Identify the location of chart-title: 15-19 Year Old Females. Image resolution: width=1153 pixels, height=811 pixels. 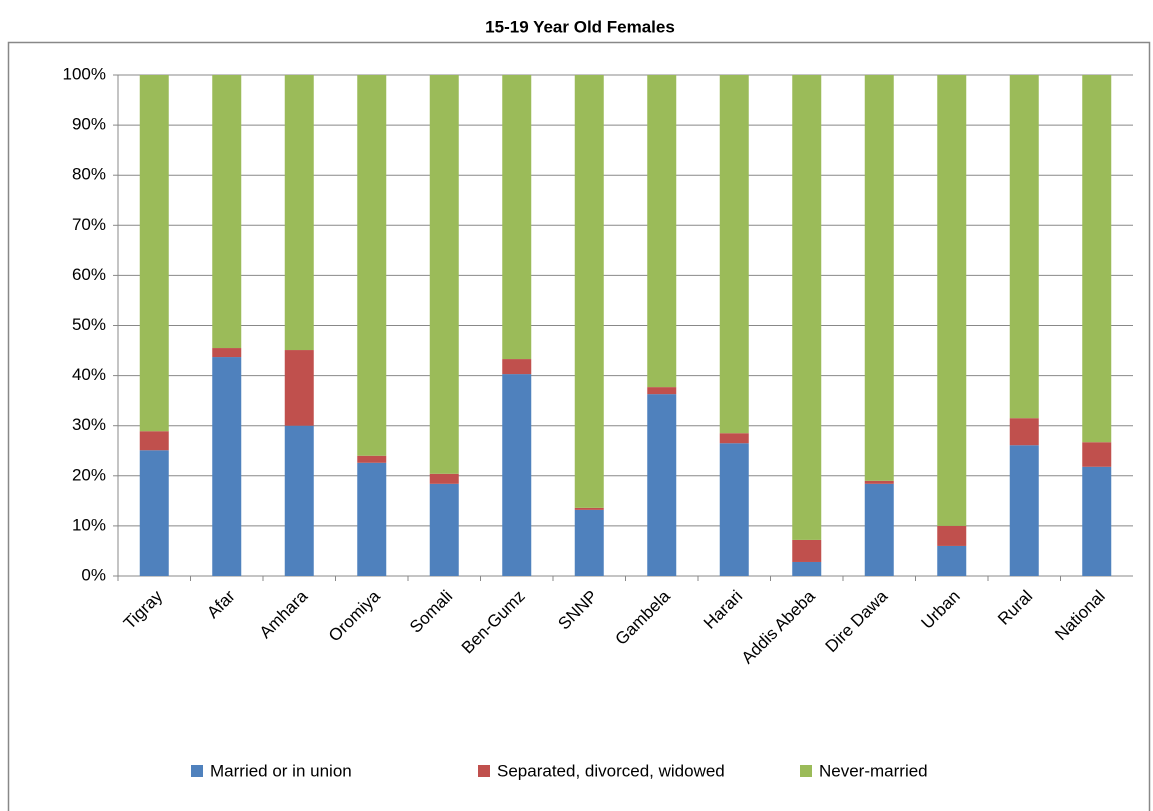
(580, 26).